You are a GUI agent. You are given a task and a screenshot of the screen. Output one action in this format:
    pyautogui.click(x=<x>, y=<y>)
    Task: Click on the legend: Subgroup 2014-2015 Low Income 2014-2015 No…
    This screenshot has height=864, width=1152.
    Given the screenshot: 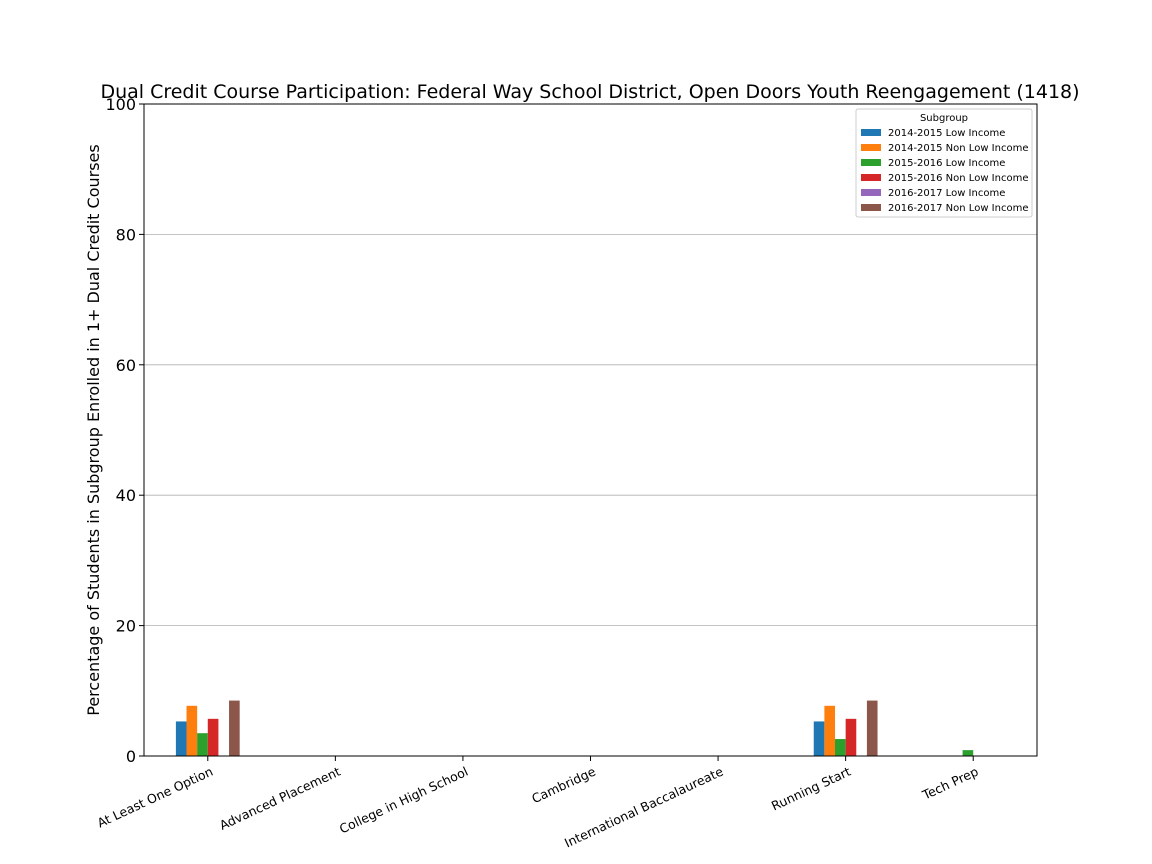 What is the action you would take?
    pyautogui.click(x=944, y=163)
    